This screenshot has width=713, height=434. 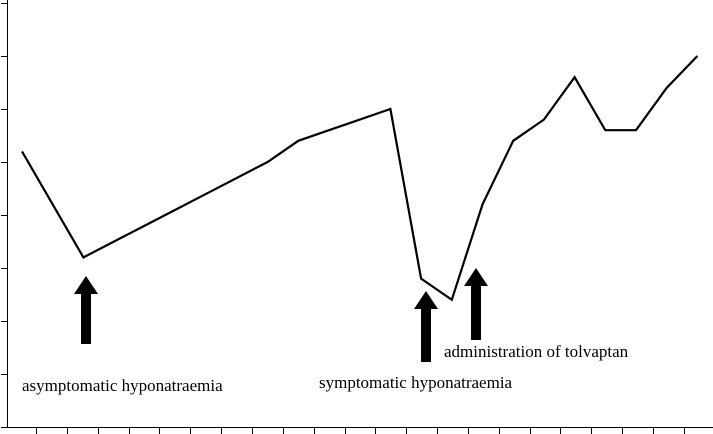 I want to click on arrow-asymptomatic-hyponatraemia, so click(x=86, y=310).